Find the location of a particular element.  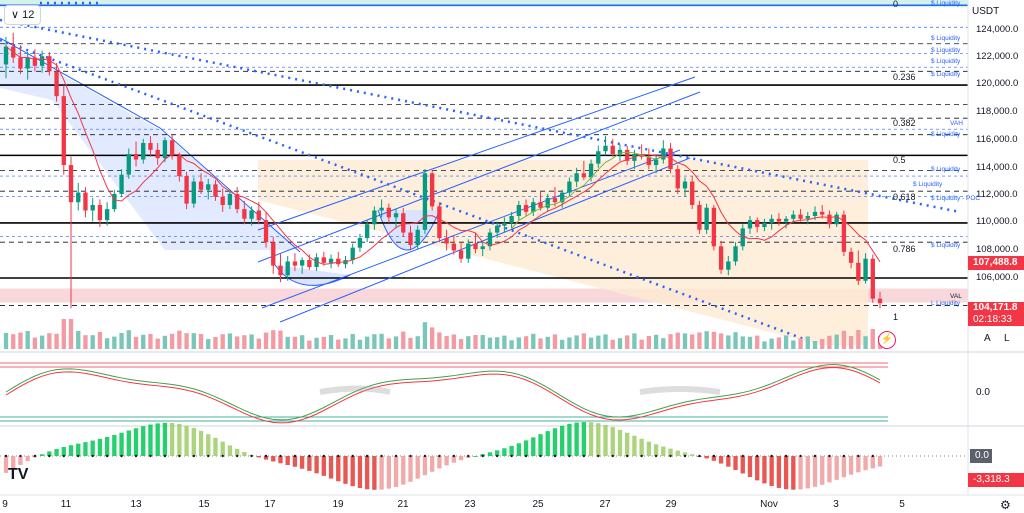

oscillator-line is located at coordinates (443, 392).